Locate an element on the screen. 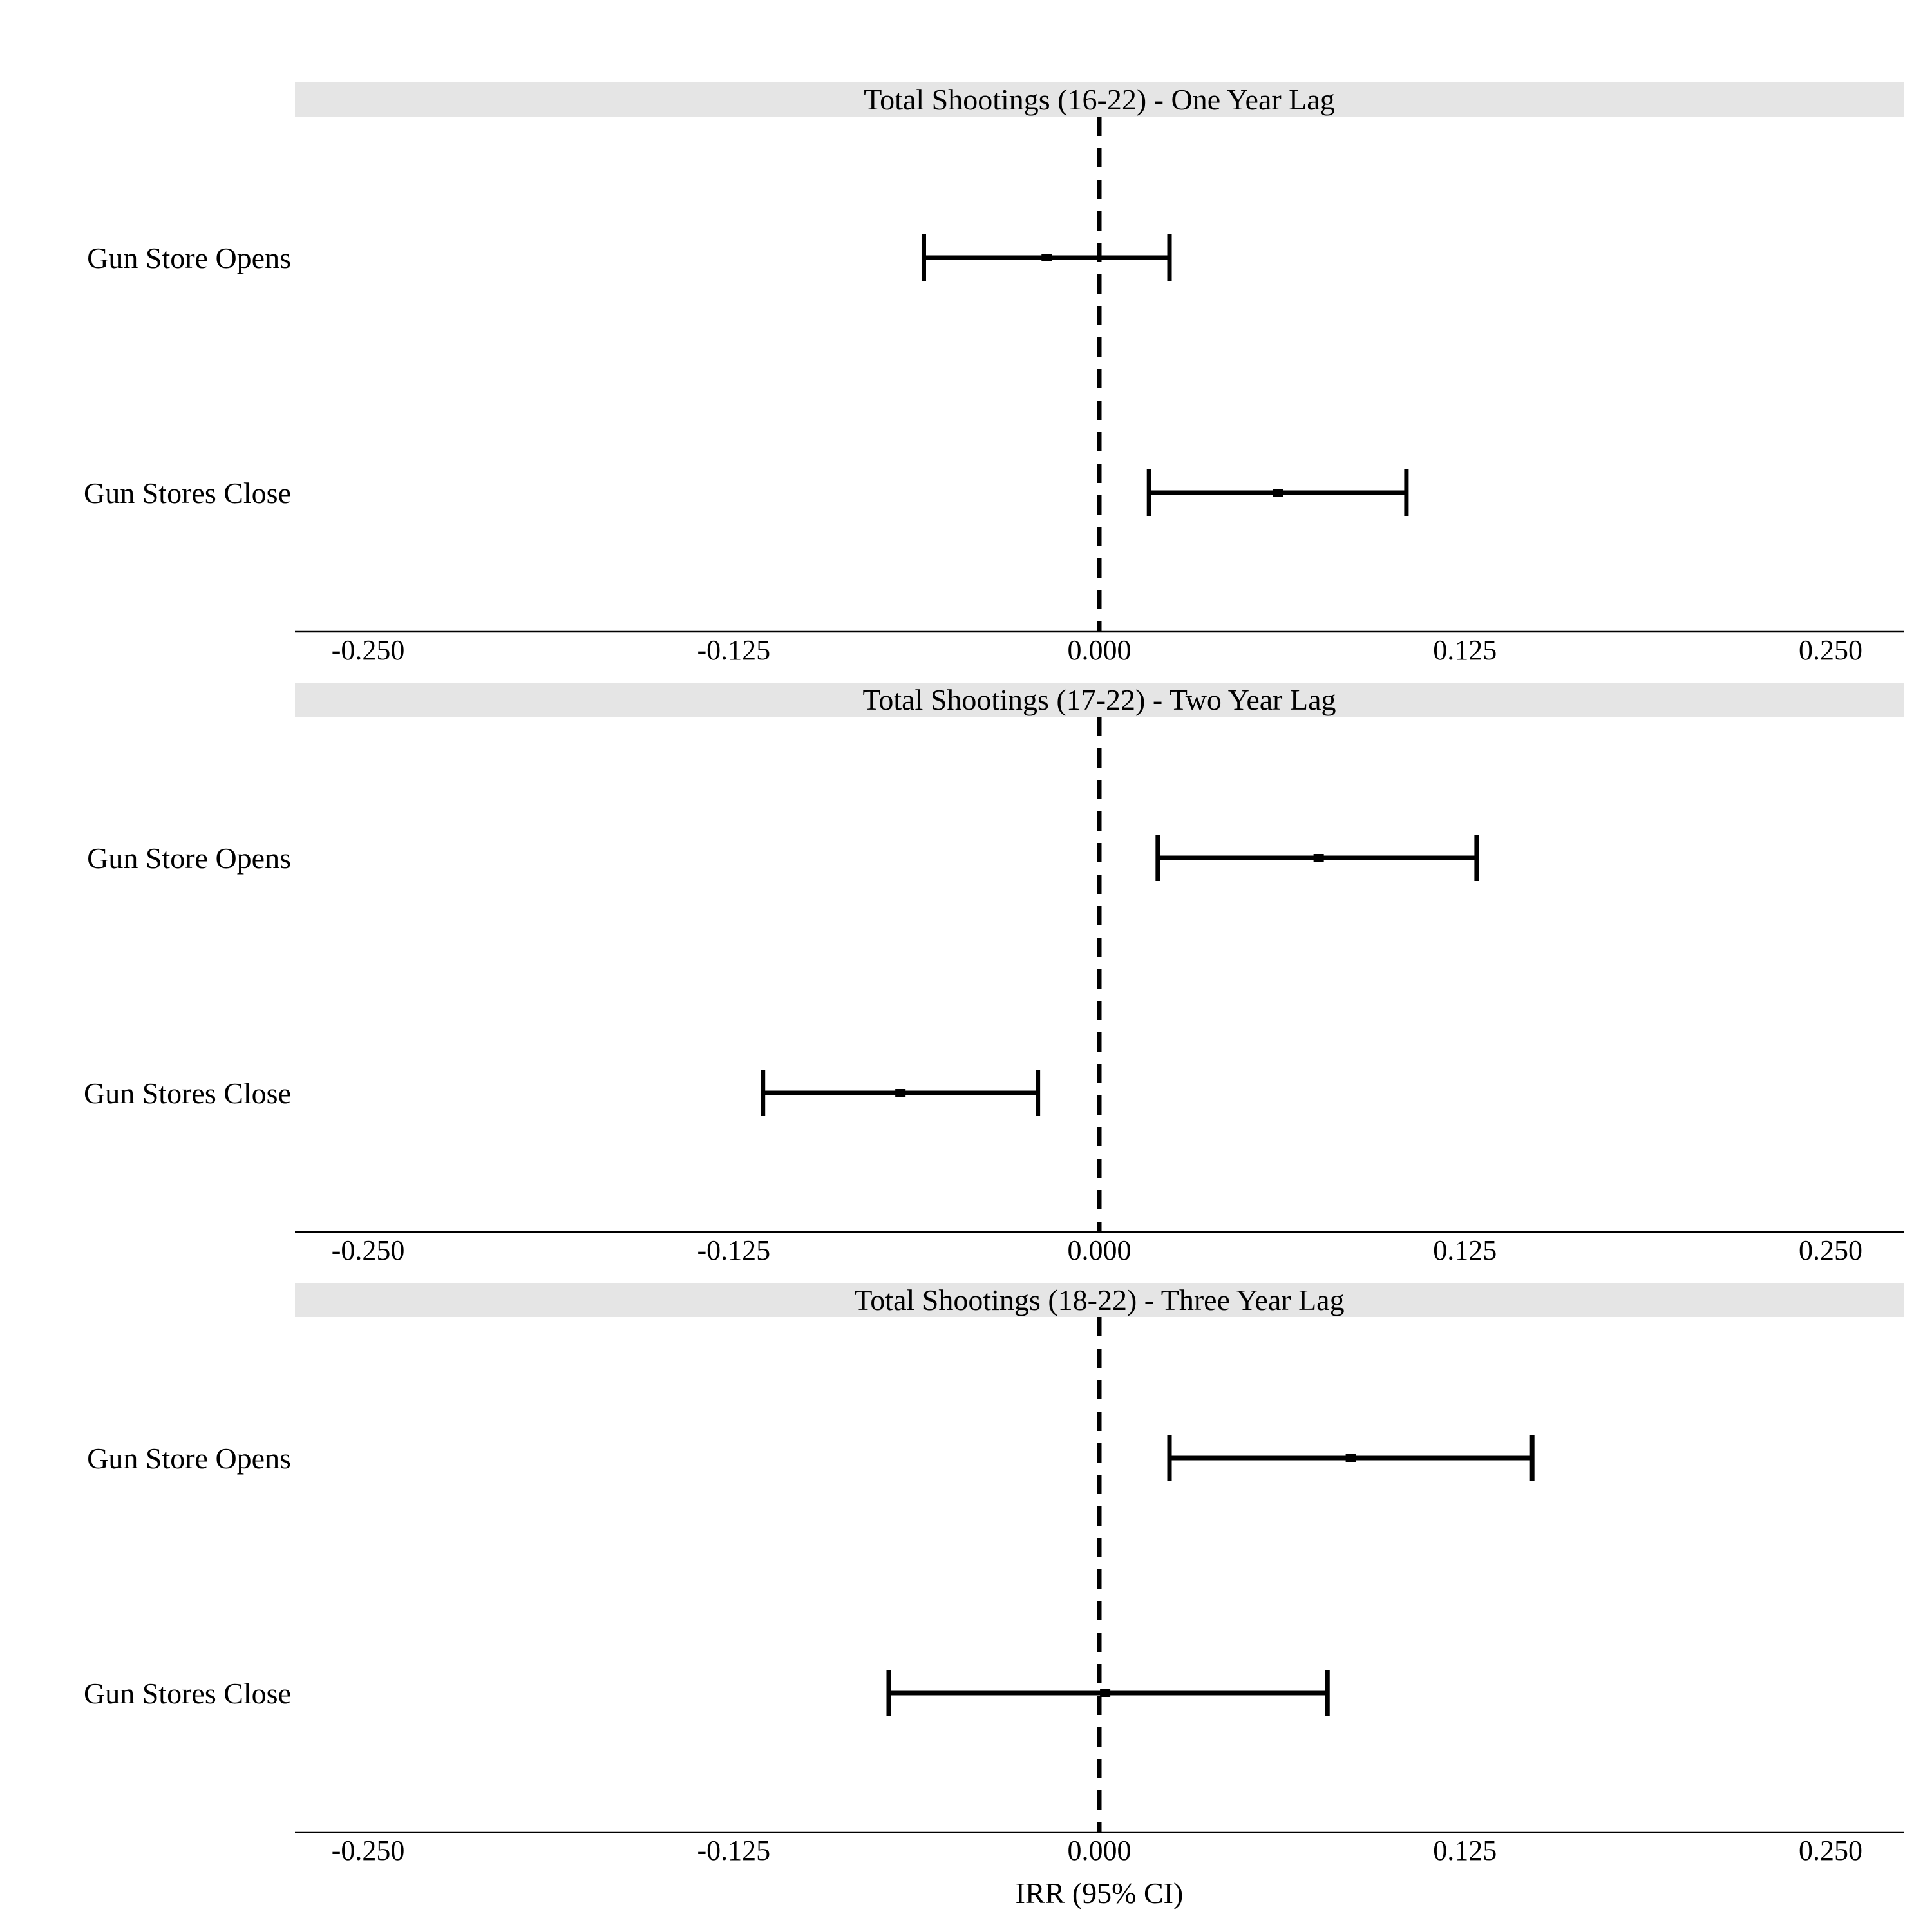  x-axis-title: IRR (95% CI) is located at coordinates (1100, 1893).